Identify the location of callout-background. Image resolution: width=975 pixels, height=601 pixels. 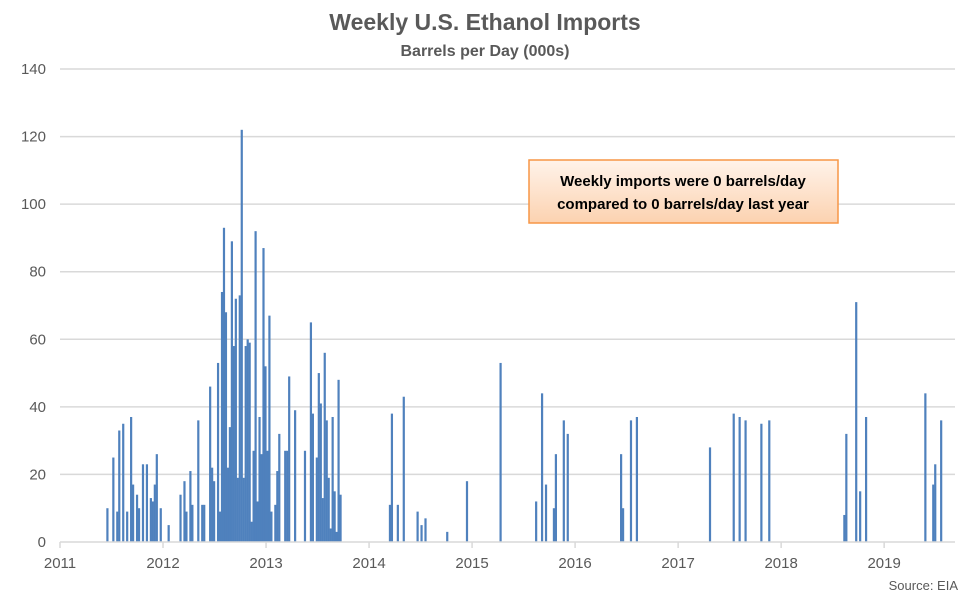
(683, 191).